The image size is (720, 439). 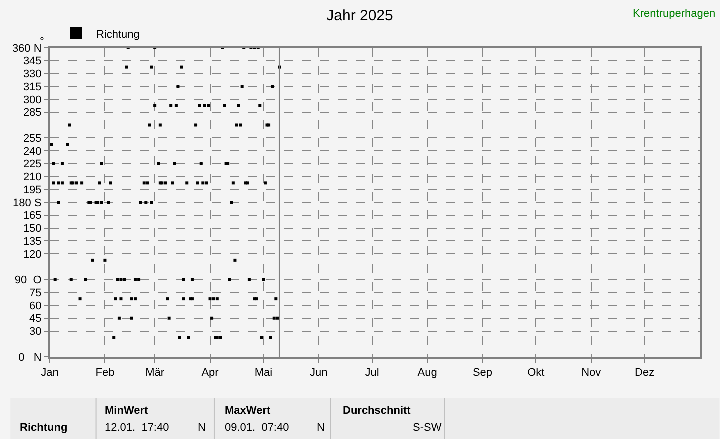 I want to click on y-tick-label: 240, so click(x=32, y=152).